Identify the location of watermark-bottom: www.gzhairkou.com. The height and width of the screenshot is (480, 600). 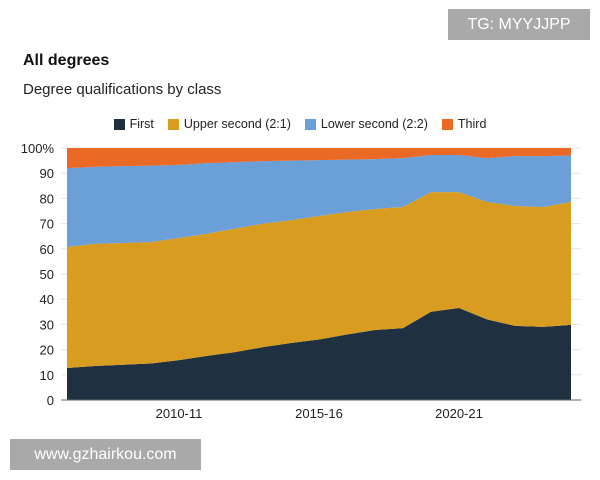
(105, 454).